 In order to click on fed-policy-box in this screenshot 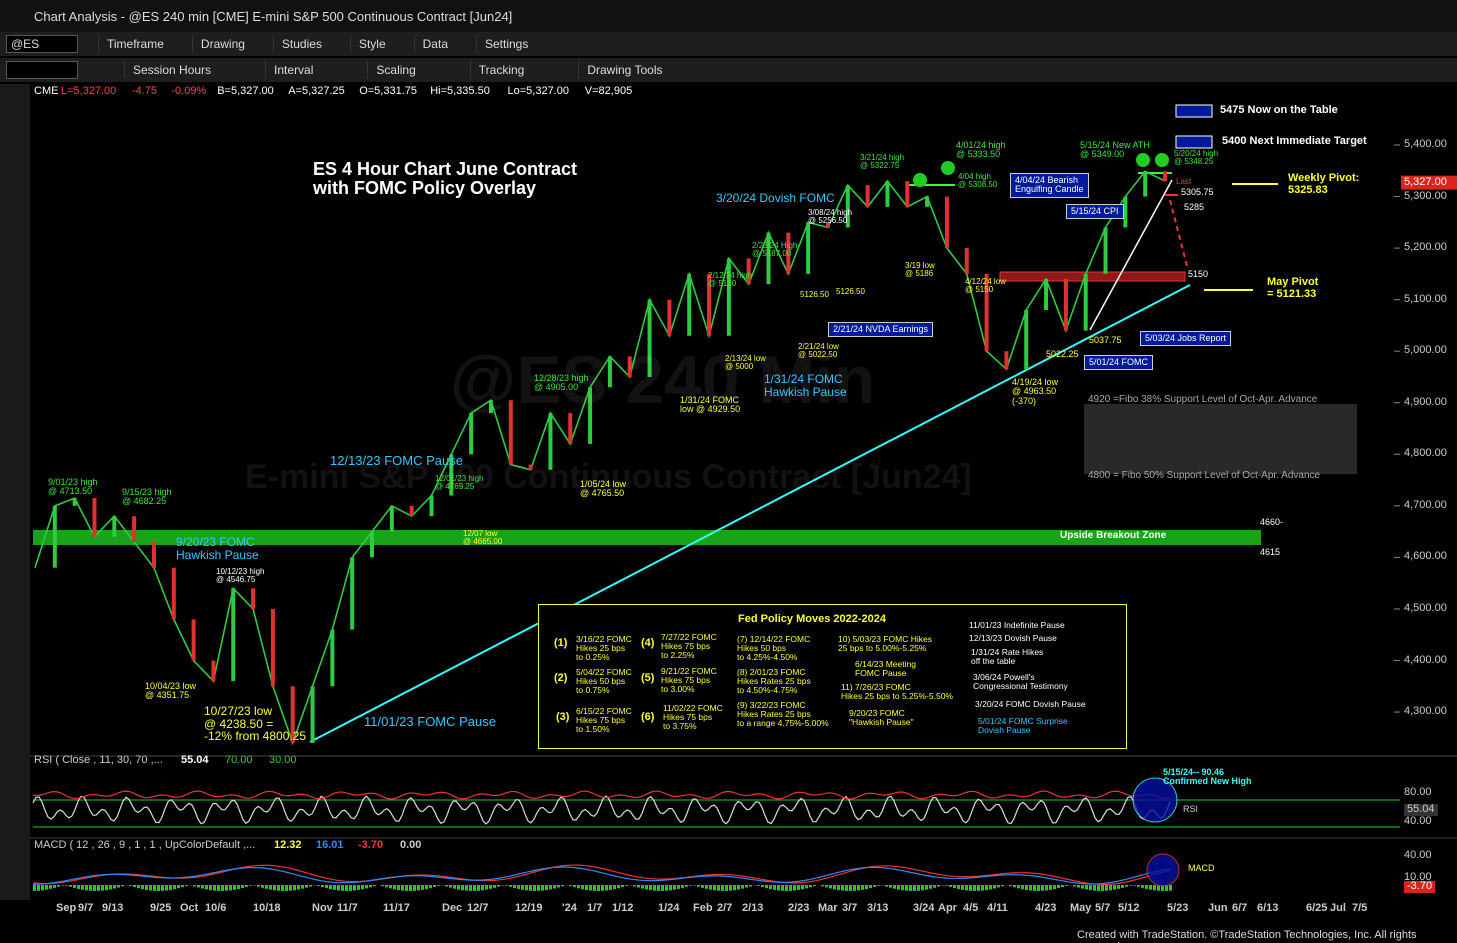, I will do `click(832, 676)`.